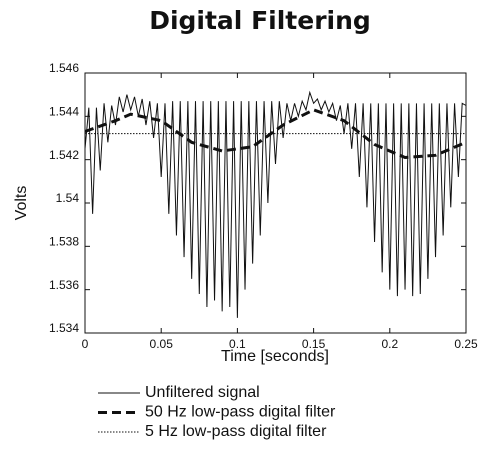  What do you see at coordinates (237, 344) in the screenshot?
I see `x-tick-label: 0.1` at bounding box center [237, 344].